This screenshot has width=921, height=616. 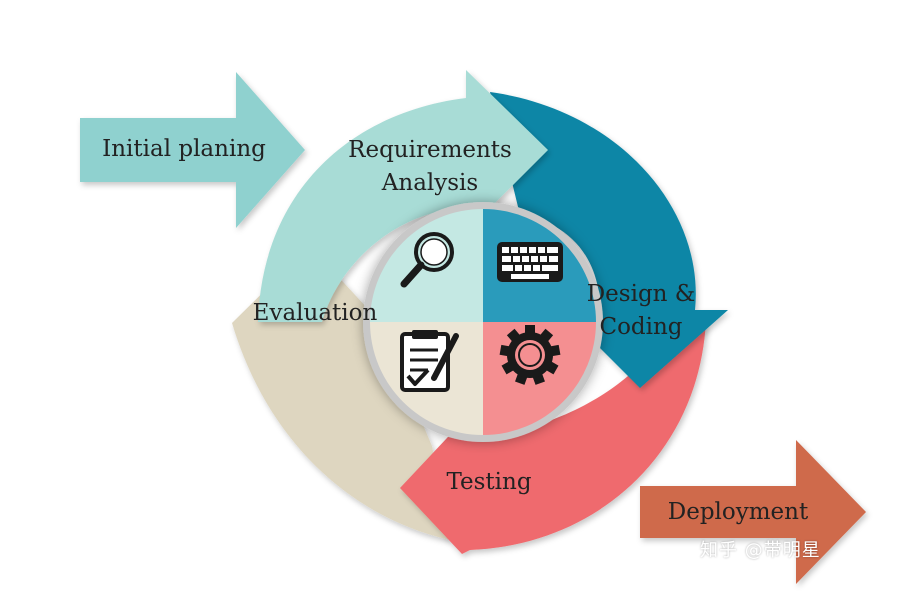 What do you see at coordinates (609, 240) in the screenshot?
I see `design-coding-segment` at bounding box center [609, 240].